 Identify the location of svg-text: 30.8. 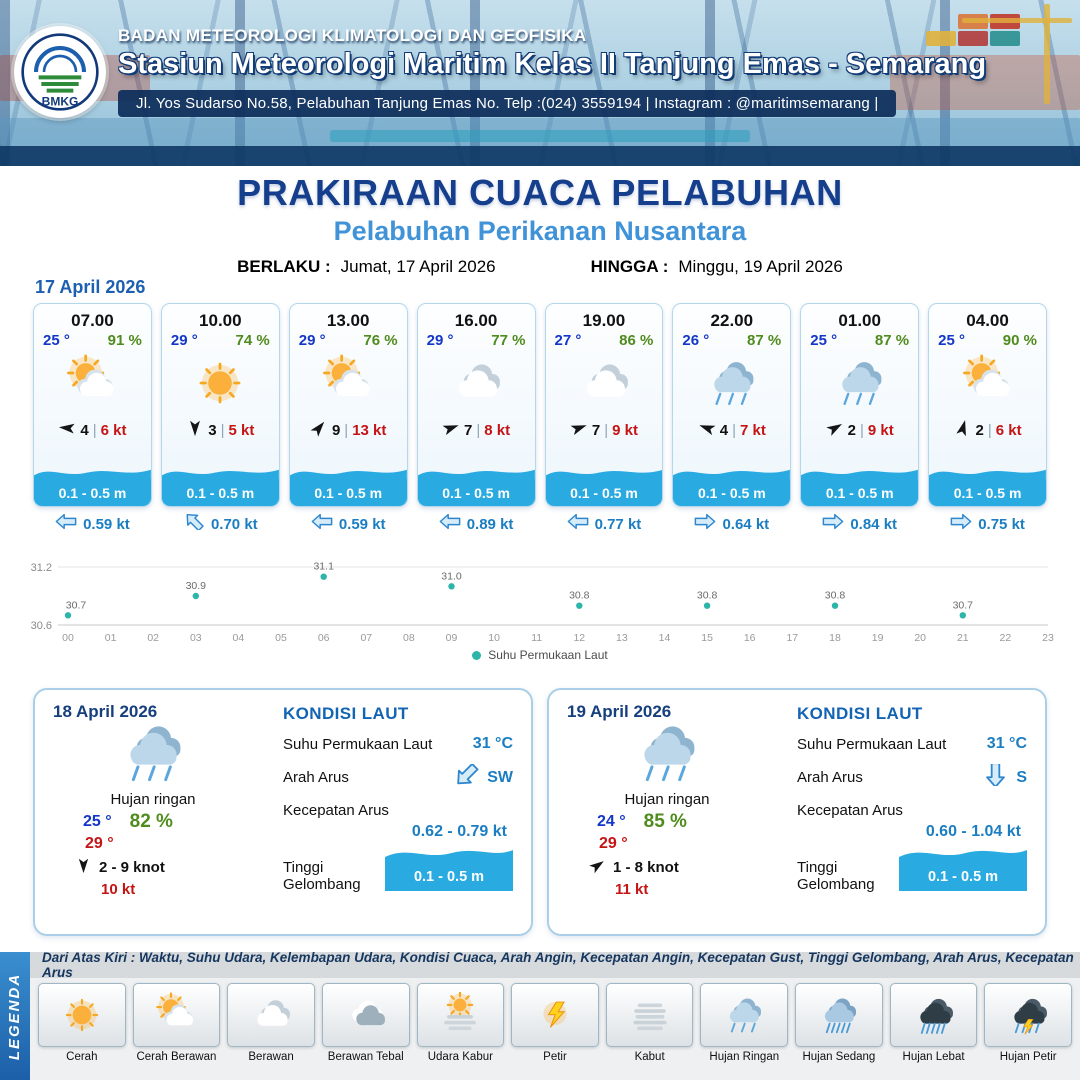
(707, 596).